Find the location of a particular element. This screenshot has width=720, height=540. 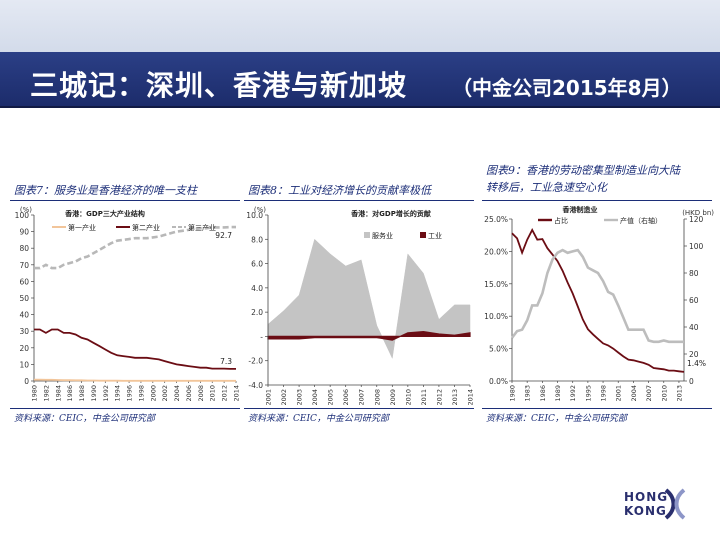

chart1-x-tick-label: 1984 is located at coordinates (58, 393).